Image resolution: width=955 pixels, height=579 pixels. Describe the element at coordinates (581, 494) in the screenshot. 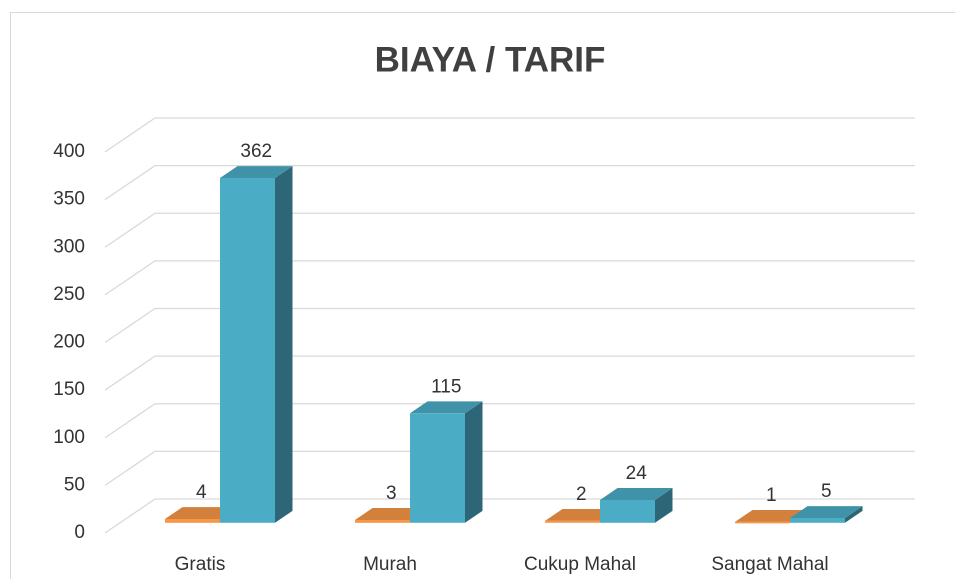

I see `value-label: 2` at that location.